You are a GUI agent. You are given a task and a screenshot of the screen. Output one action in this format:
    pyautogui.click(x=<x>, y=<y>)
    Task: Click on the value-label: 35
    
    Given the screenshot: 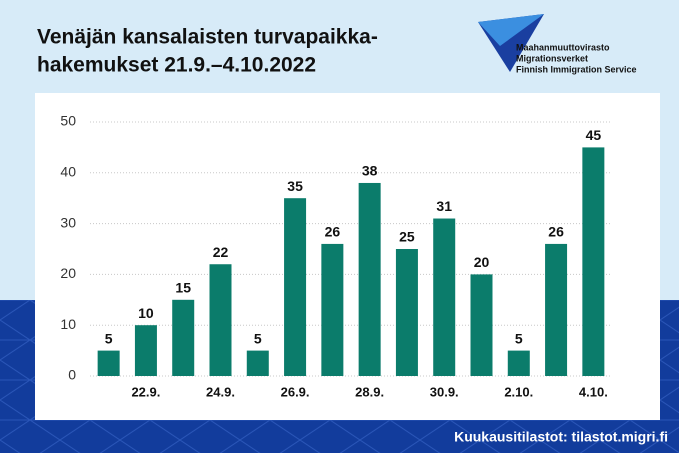 What is the action you would take?
    pyautogui.click(x=295, y=186)
    